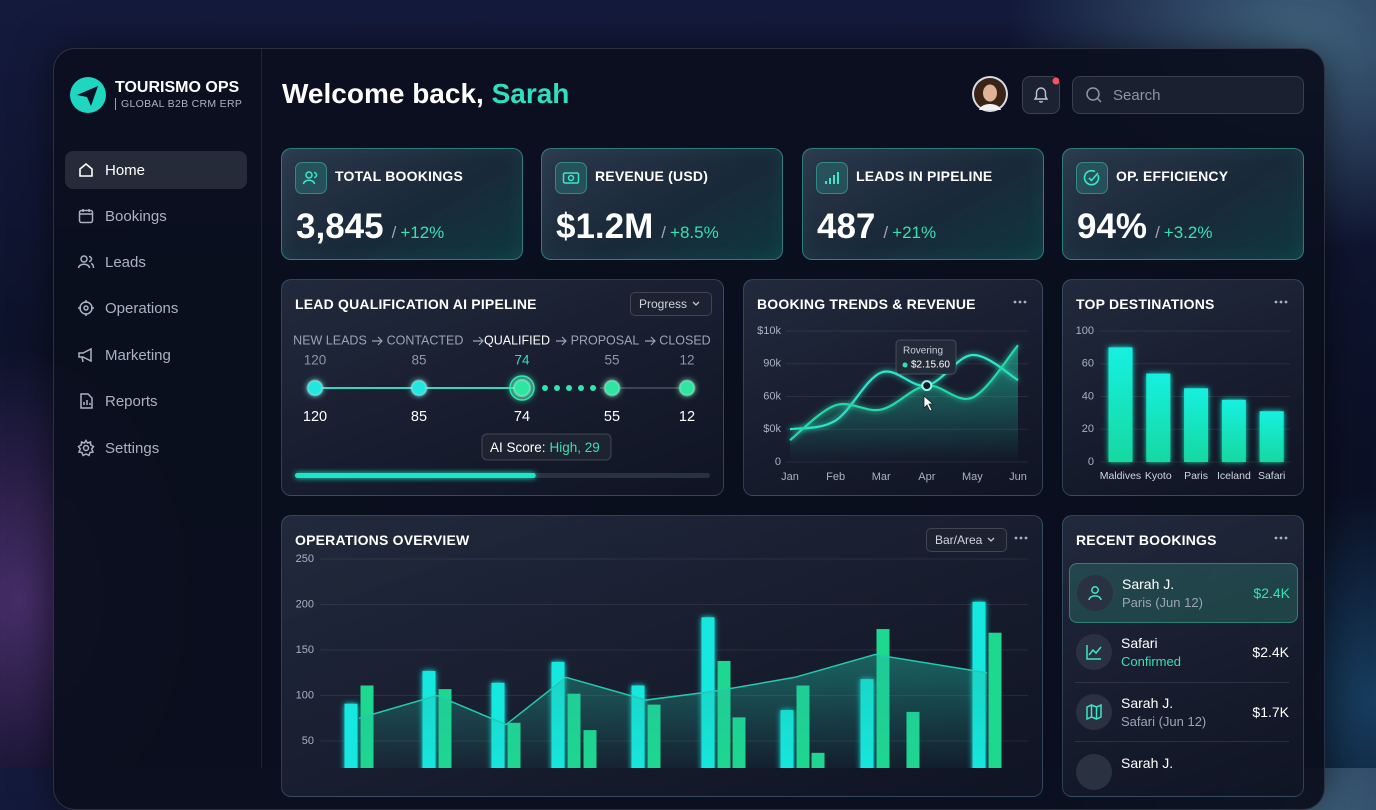  I want to click on nav-item: Settings, so click(156, 448).